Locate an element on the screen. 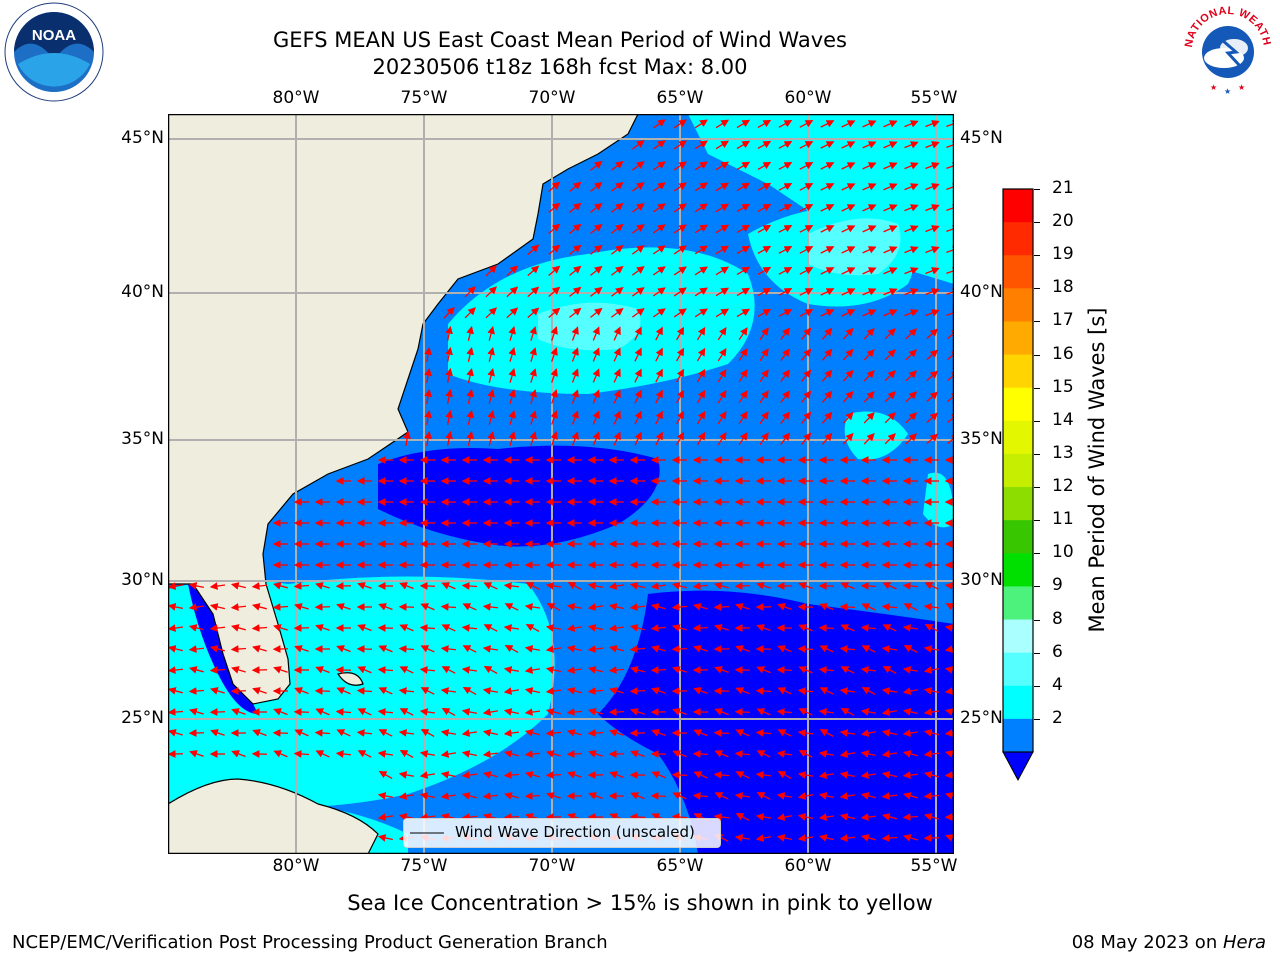 This screenshot has height=960, width=1280. lon-label-top: 75°W is located at coordinates (424, 98).